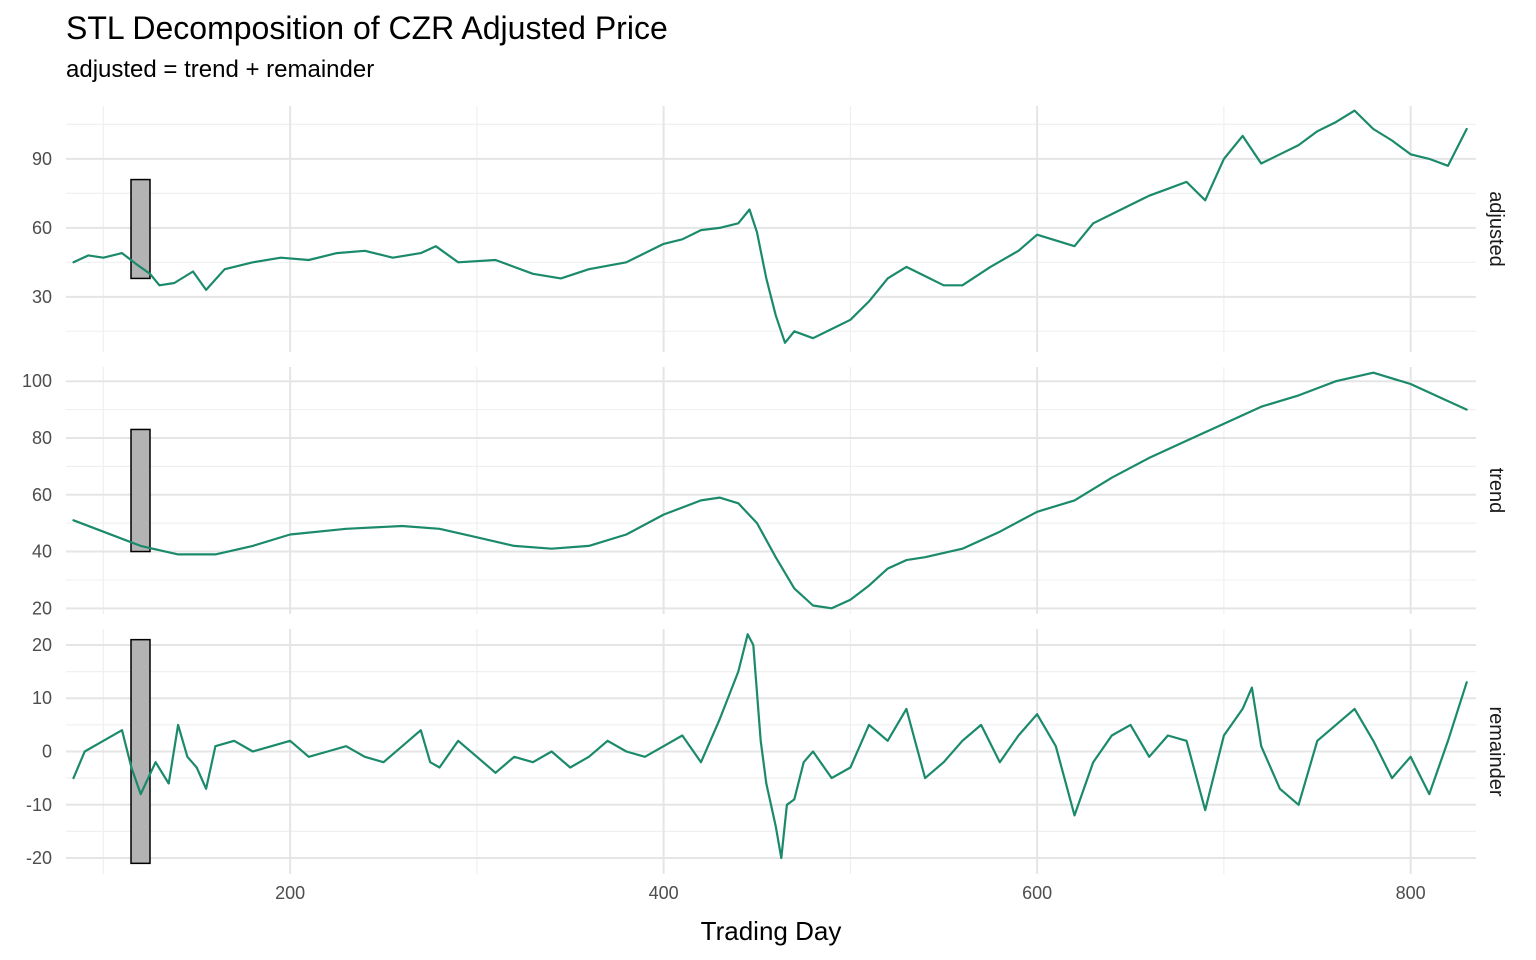 Image resolution: width=1536 pixels, height=960 pixels. I want to click on y-tick-label: 10, so click(42, 698).